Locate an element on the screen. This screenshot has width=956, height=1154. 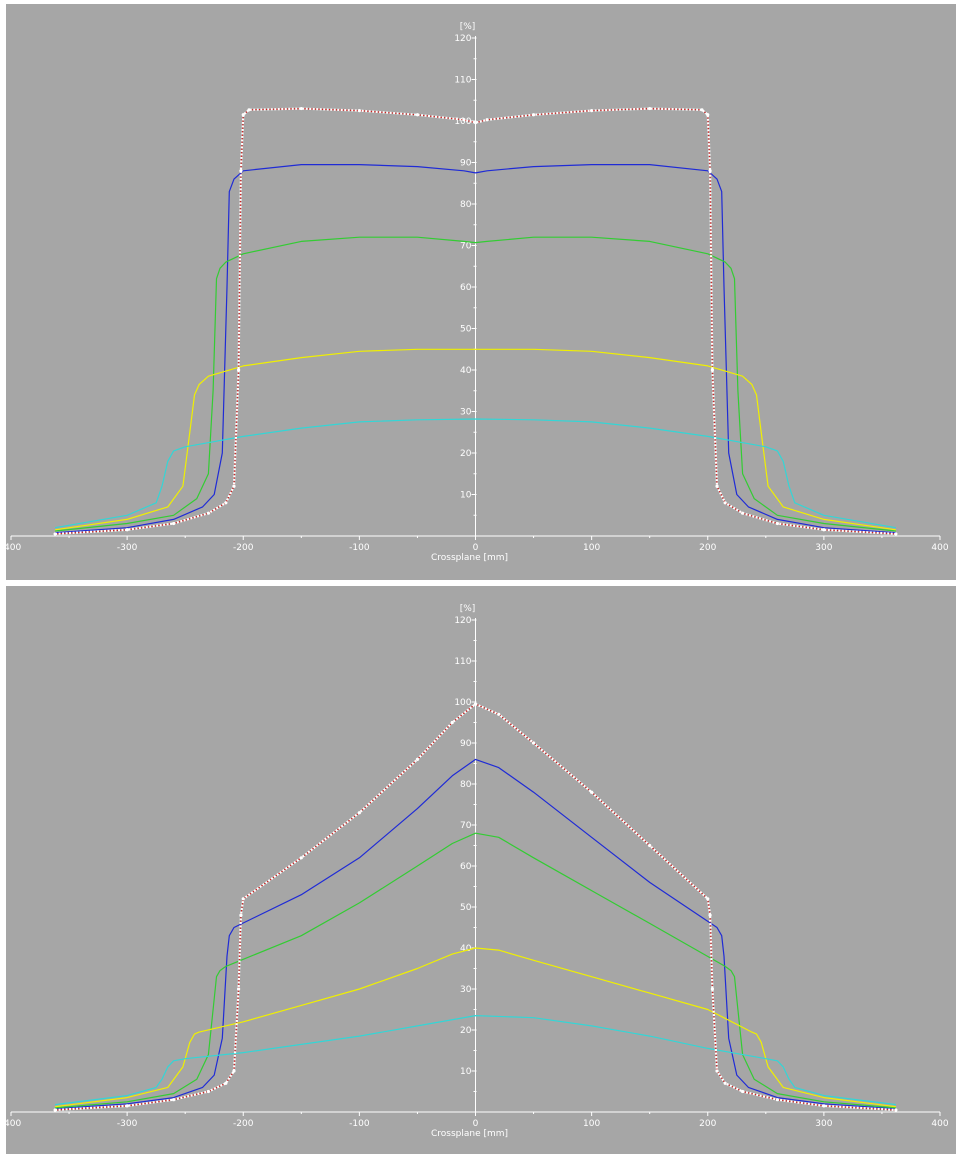
y-tick-label: 120 is located at coordinates (462, 621).